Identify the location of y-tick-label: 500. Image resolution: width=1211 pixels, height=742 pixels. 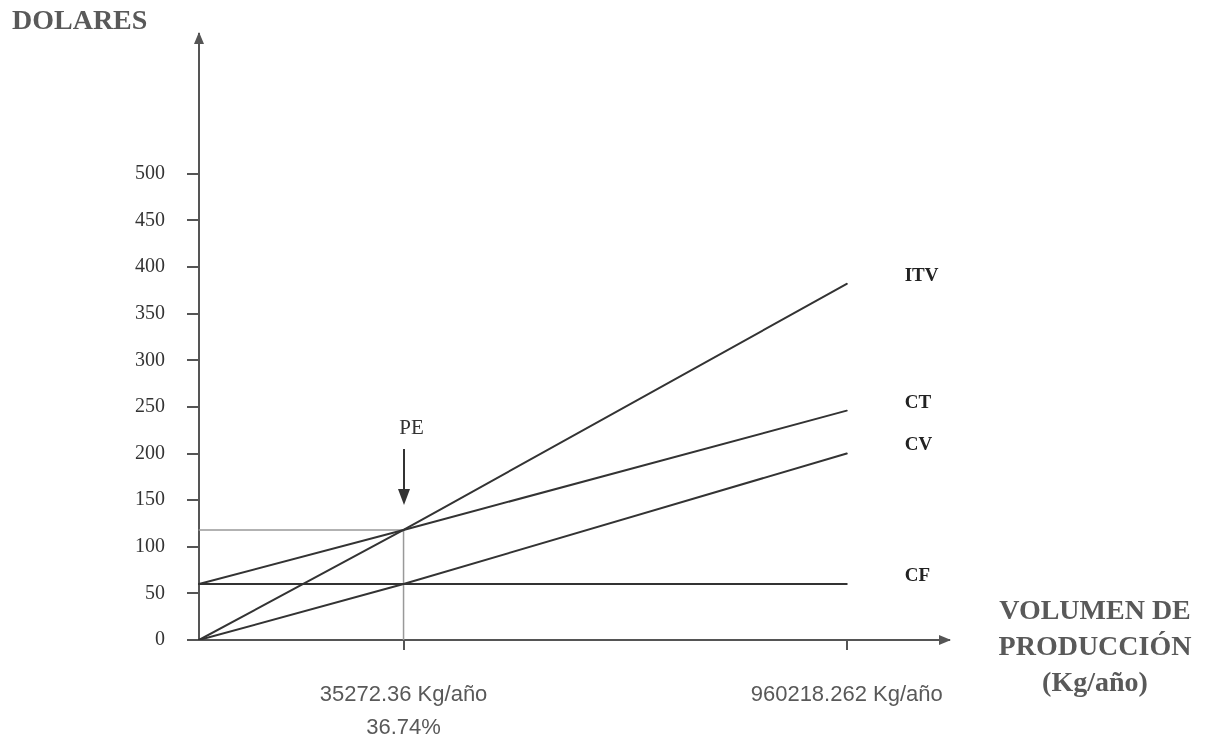
(150, 172).